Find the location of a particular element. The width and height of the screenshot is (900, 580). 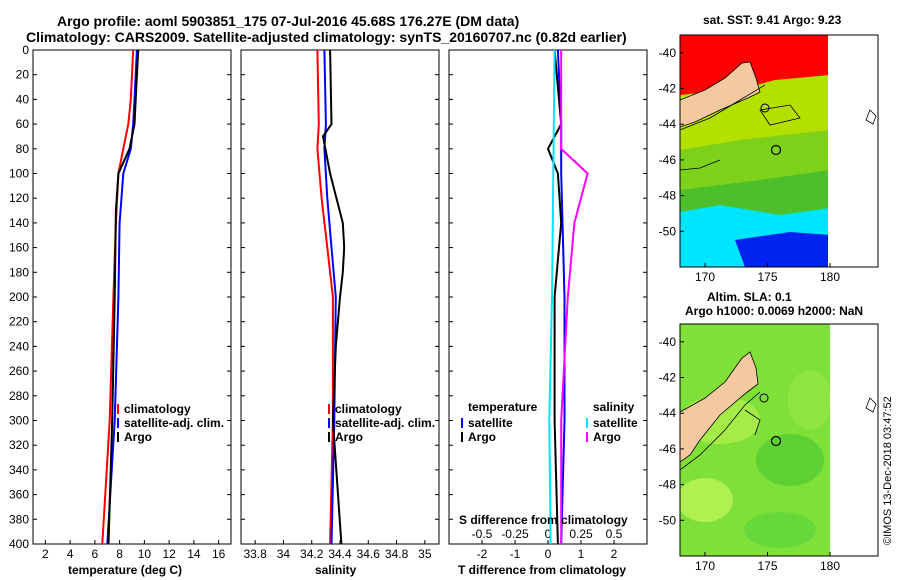

x-tick-label: 0 is located at coordinates (548, 554).